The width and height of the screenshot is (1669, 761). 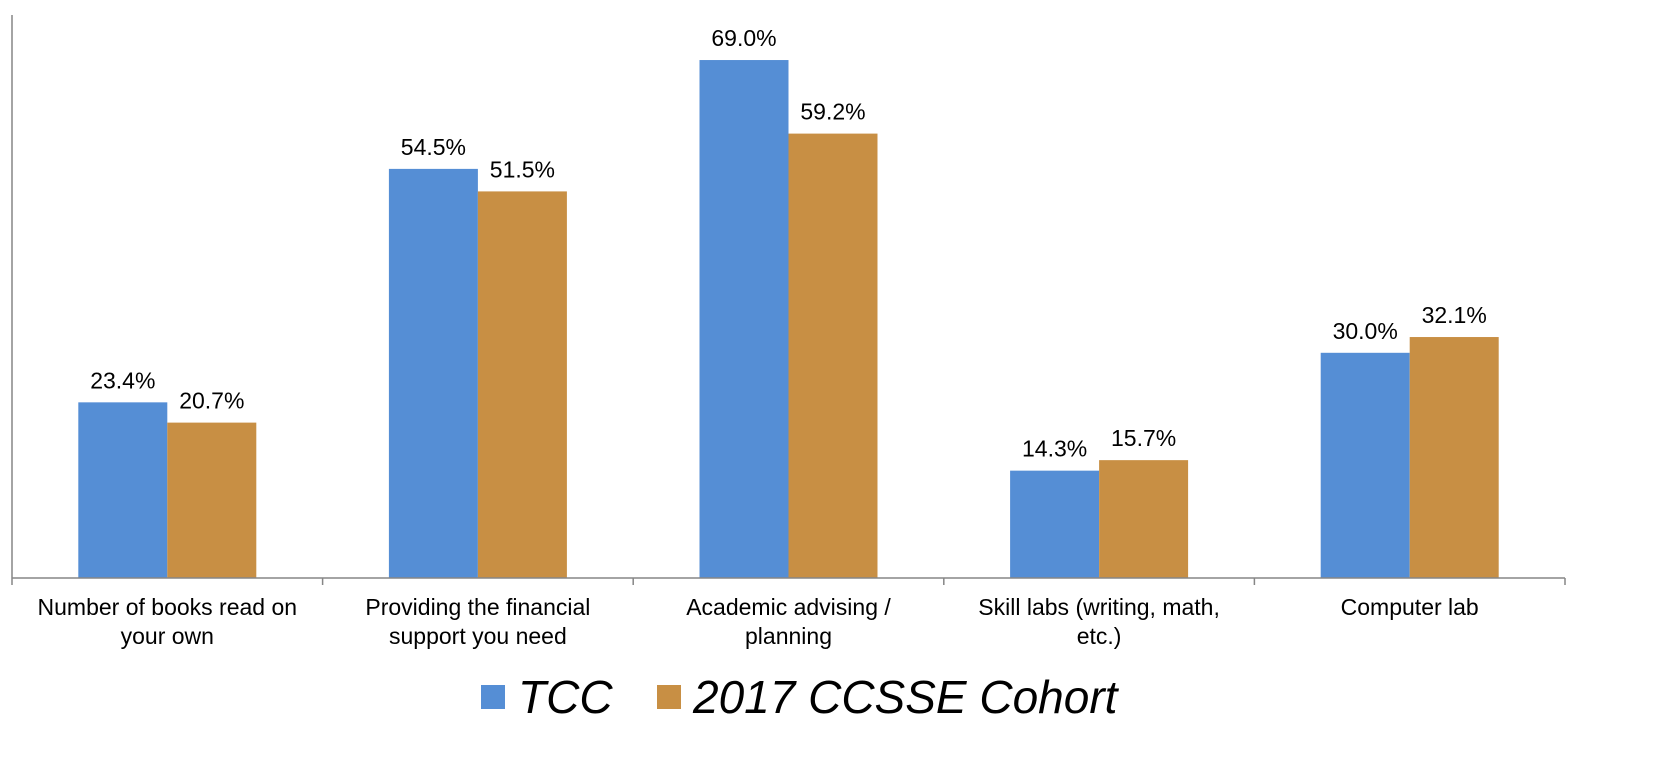 I want to click on bar-series0-cat0, so click(x=123, y=490).